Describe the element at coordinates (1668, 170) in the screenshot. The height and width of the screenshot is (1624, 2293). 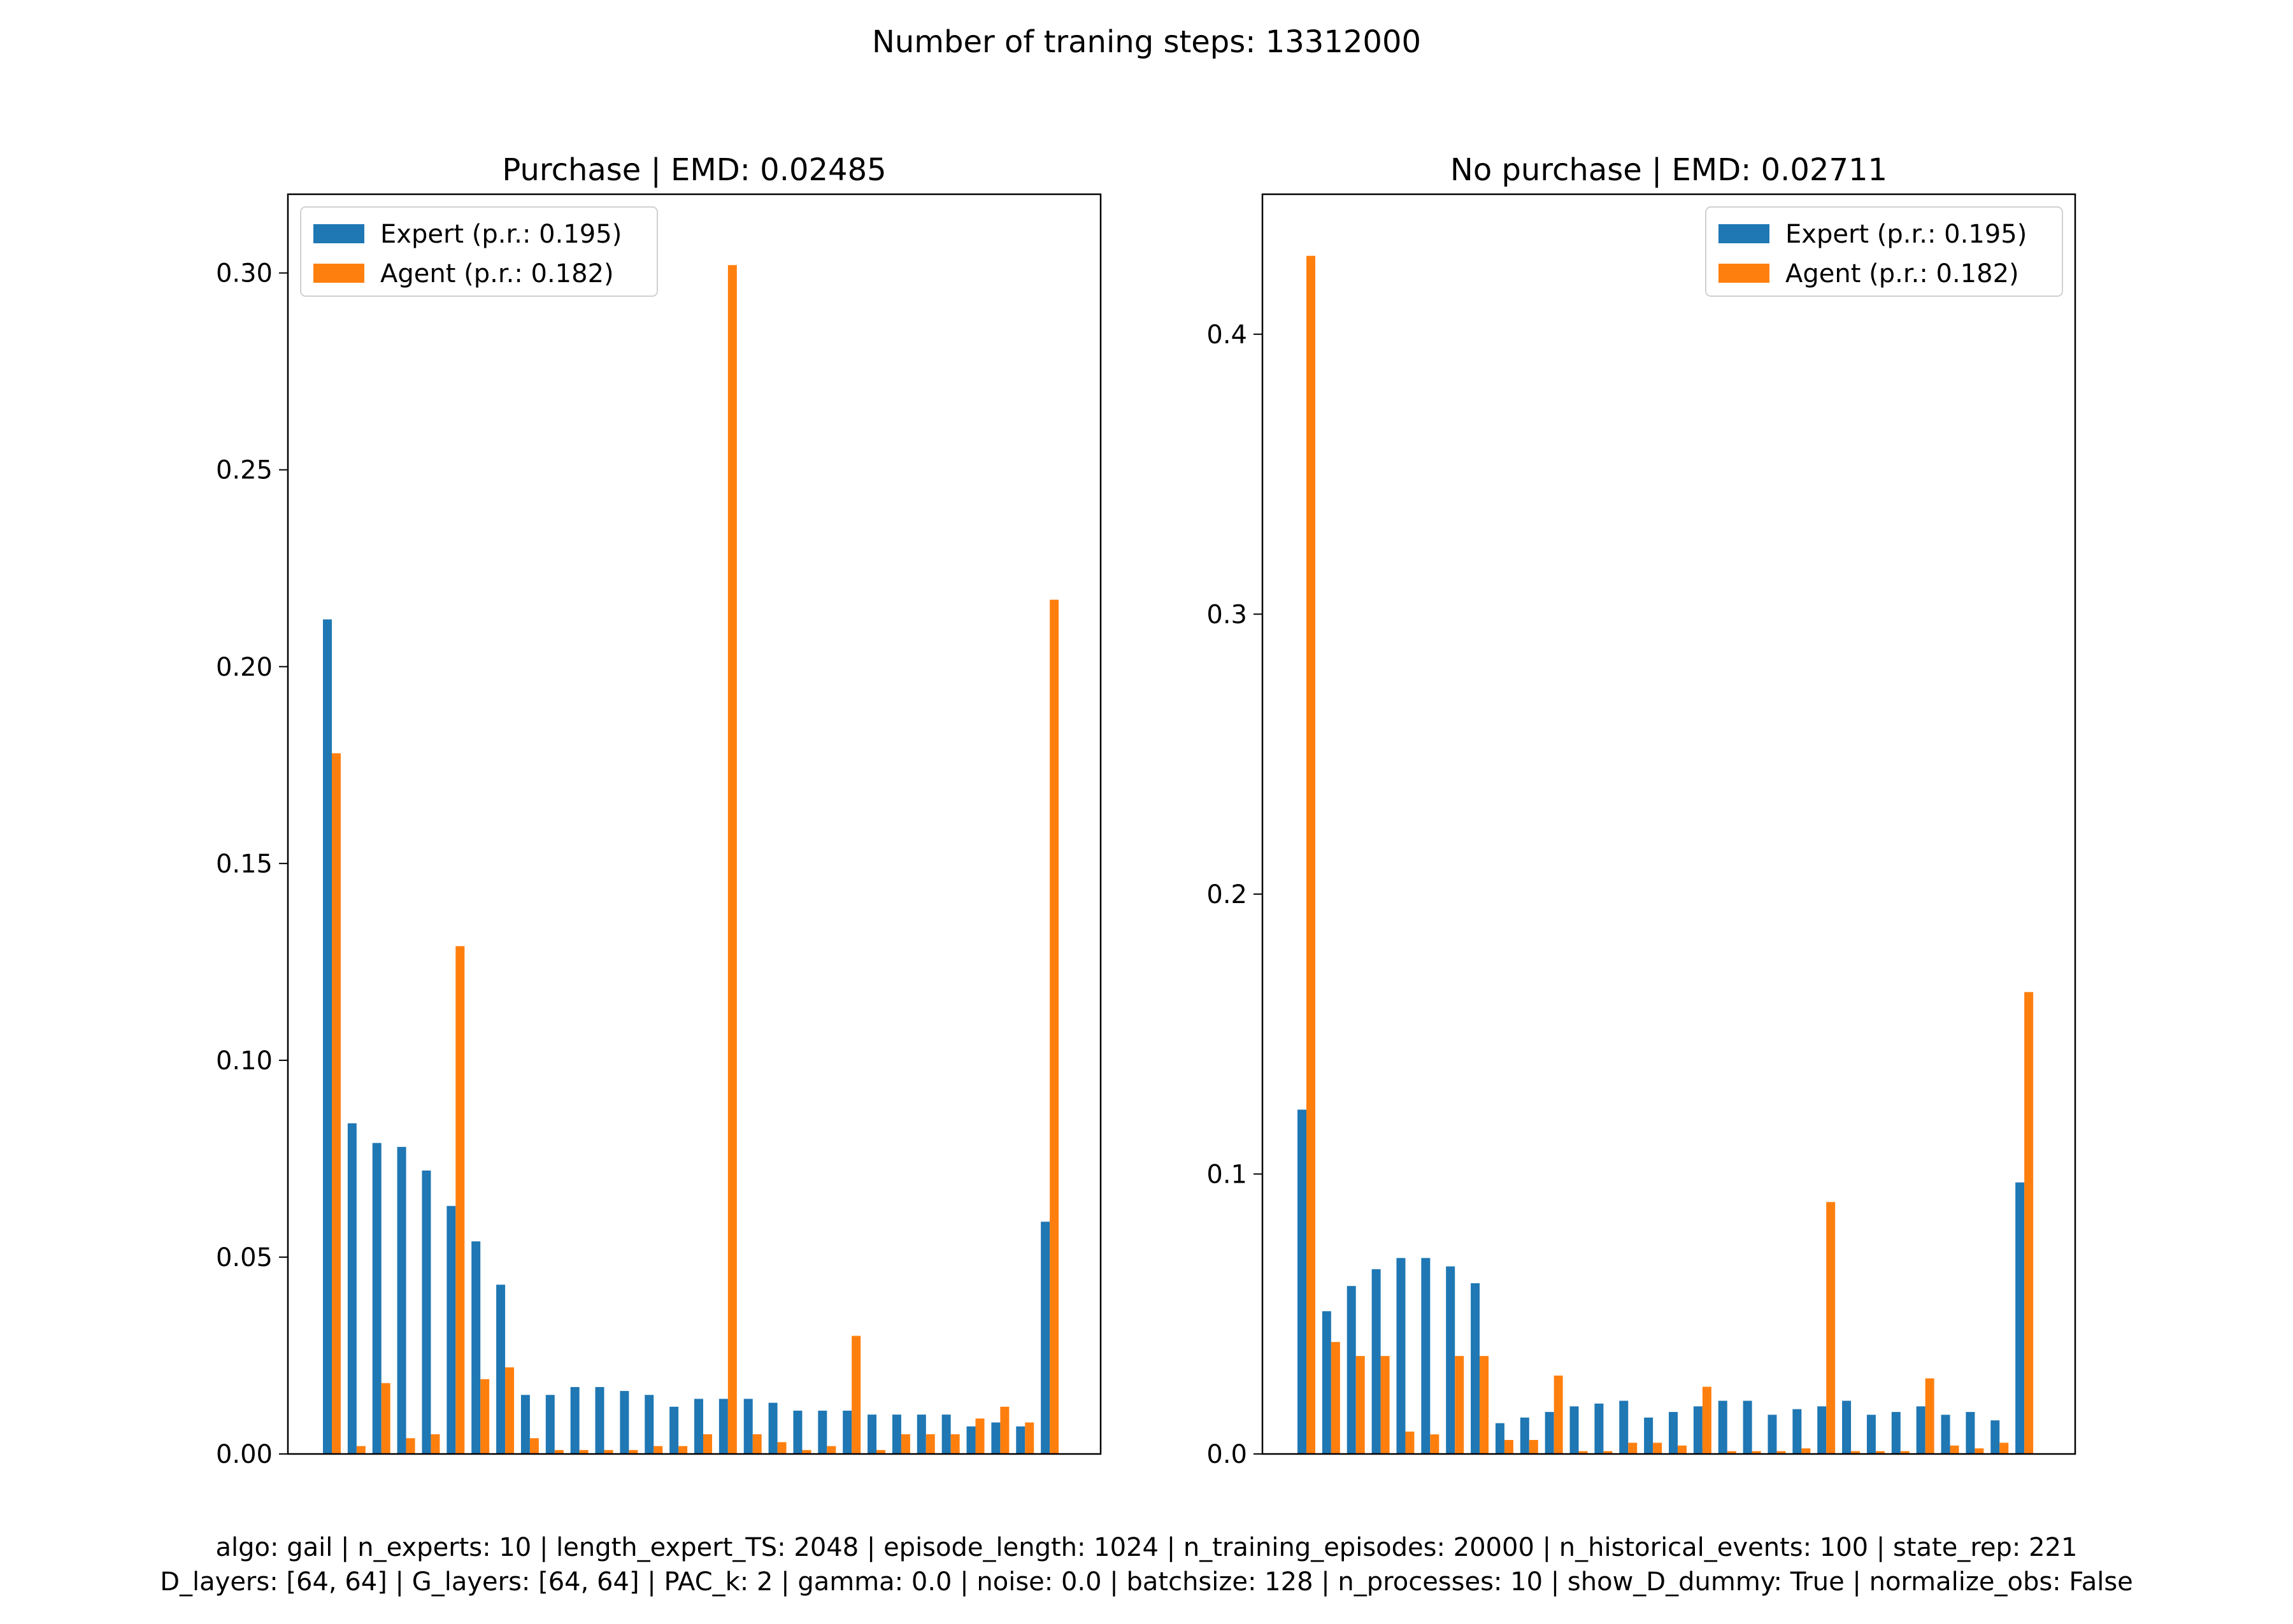
I see `no-purchase-chart-title: No purchase | EMD: 0.02711` at that location.